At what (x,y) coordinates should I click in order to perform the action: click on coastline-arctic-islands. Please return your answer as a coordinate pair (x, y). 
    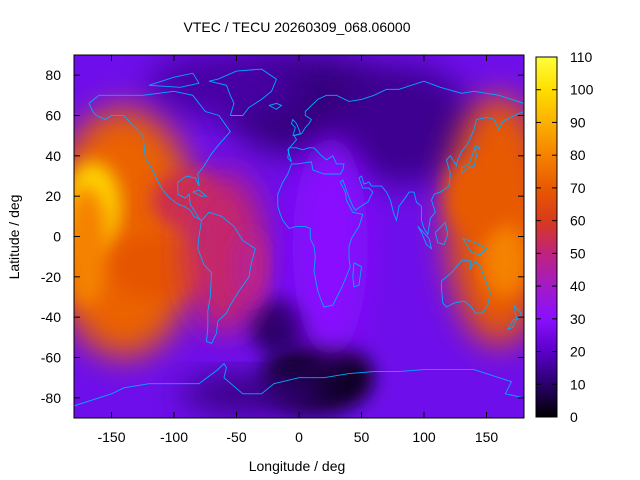
    Looking at the image, I should click on (174, 80).